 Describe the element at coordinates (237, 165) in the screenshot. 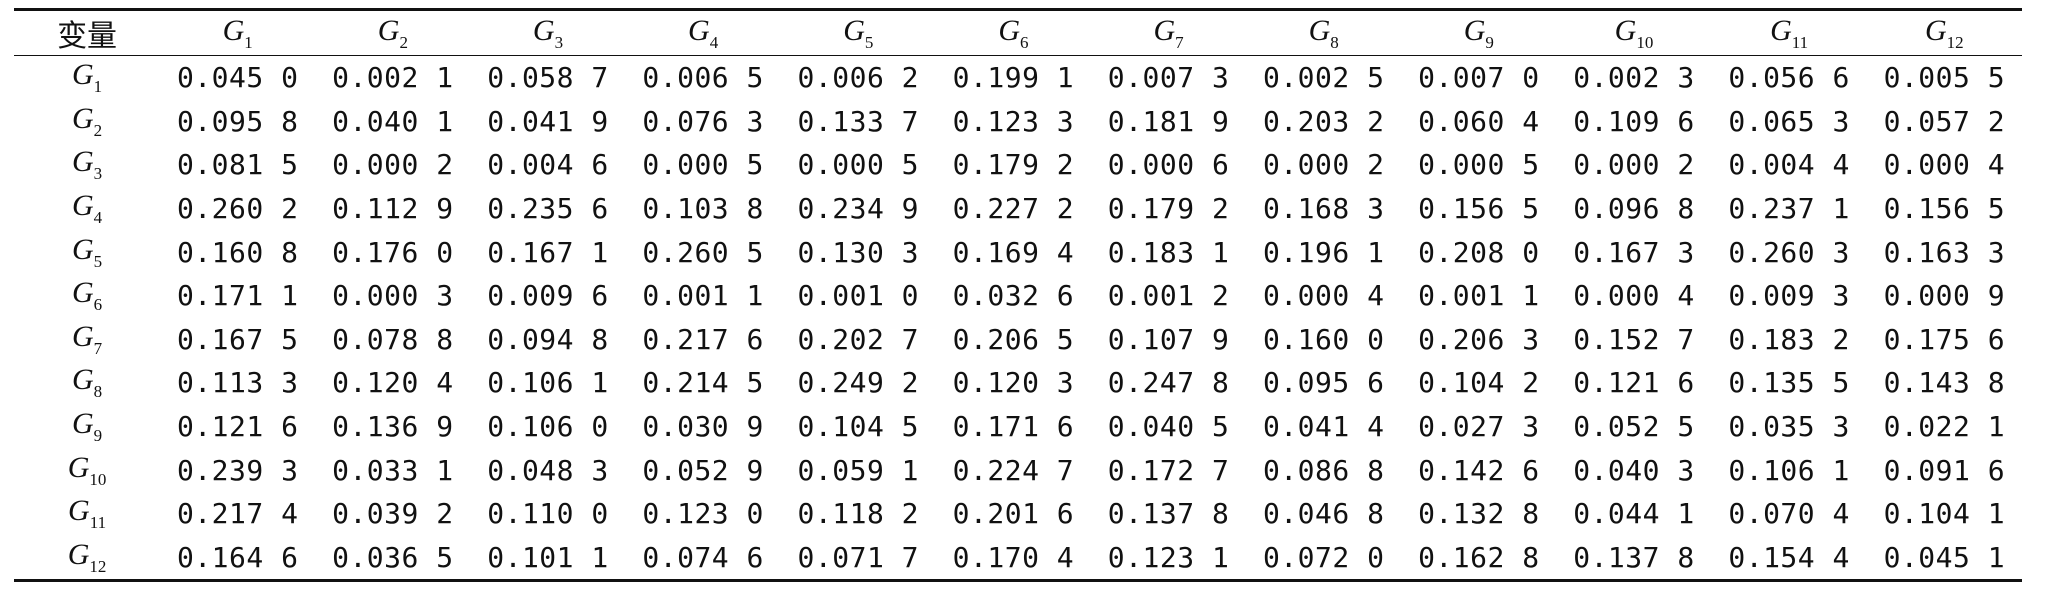

I see `table-cell: 0.081 5` at that location.